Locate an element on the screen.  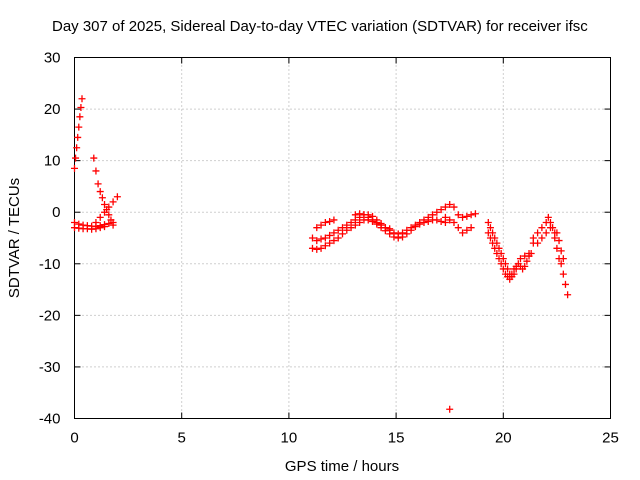
x-tick-label: 0 is located at coordinates (74, 438).